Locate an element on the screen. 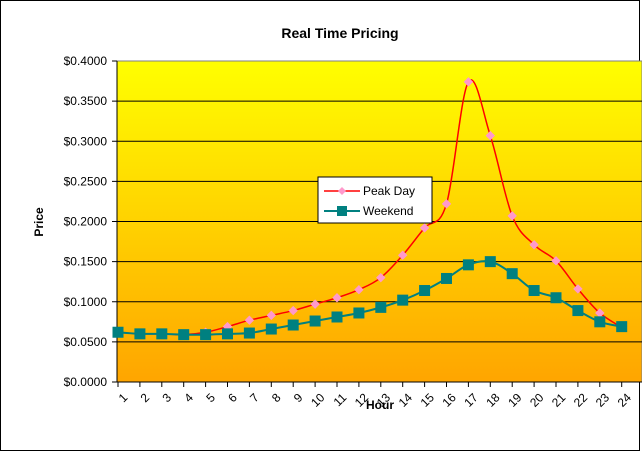 This screenshot has width=642, height=453. legend-marker-diamond is located at coordinates (342, 191).